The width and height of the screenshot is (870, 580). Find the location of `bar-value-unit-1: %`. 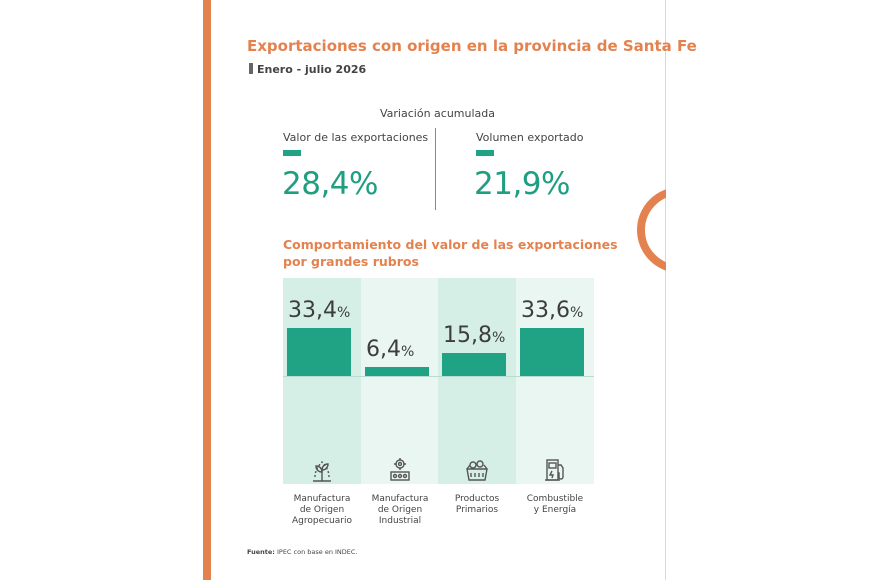

bar-value-unit-1: % is located at coordinates (343, 313).